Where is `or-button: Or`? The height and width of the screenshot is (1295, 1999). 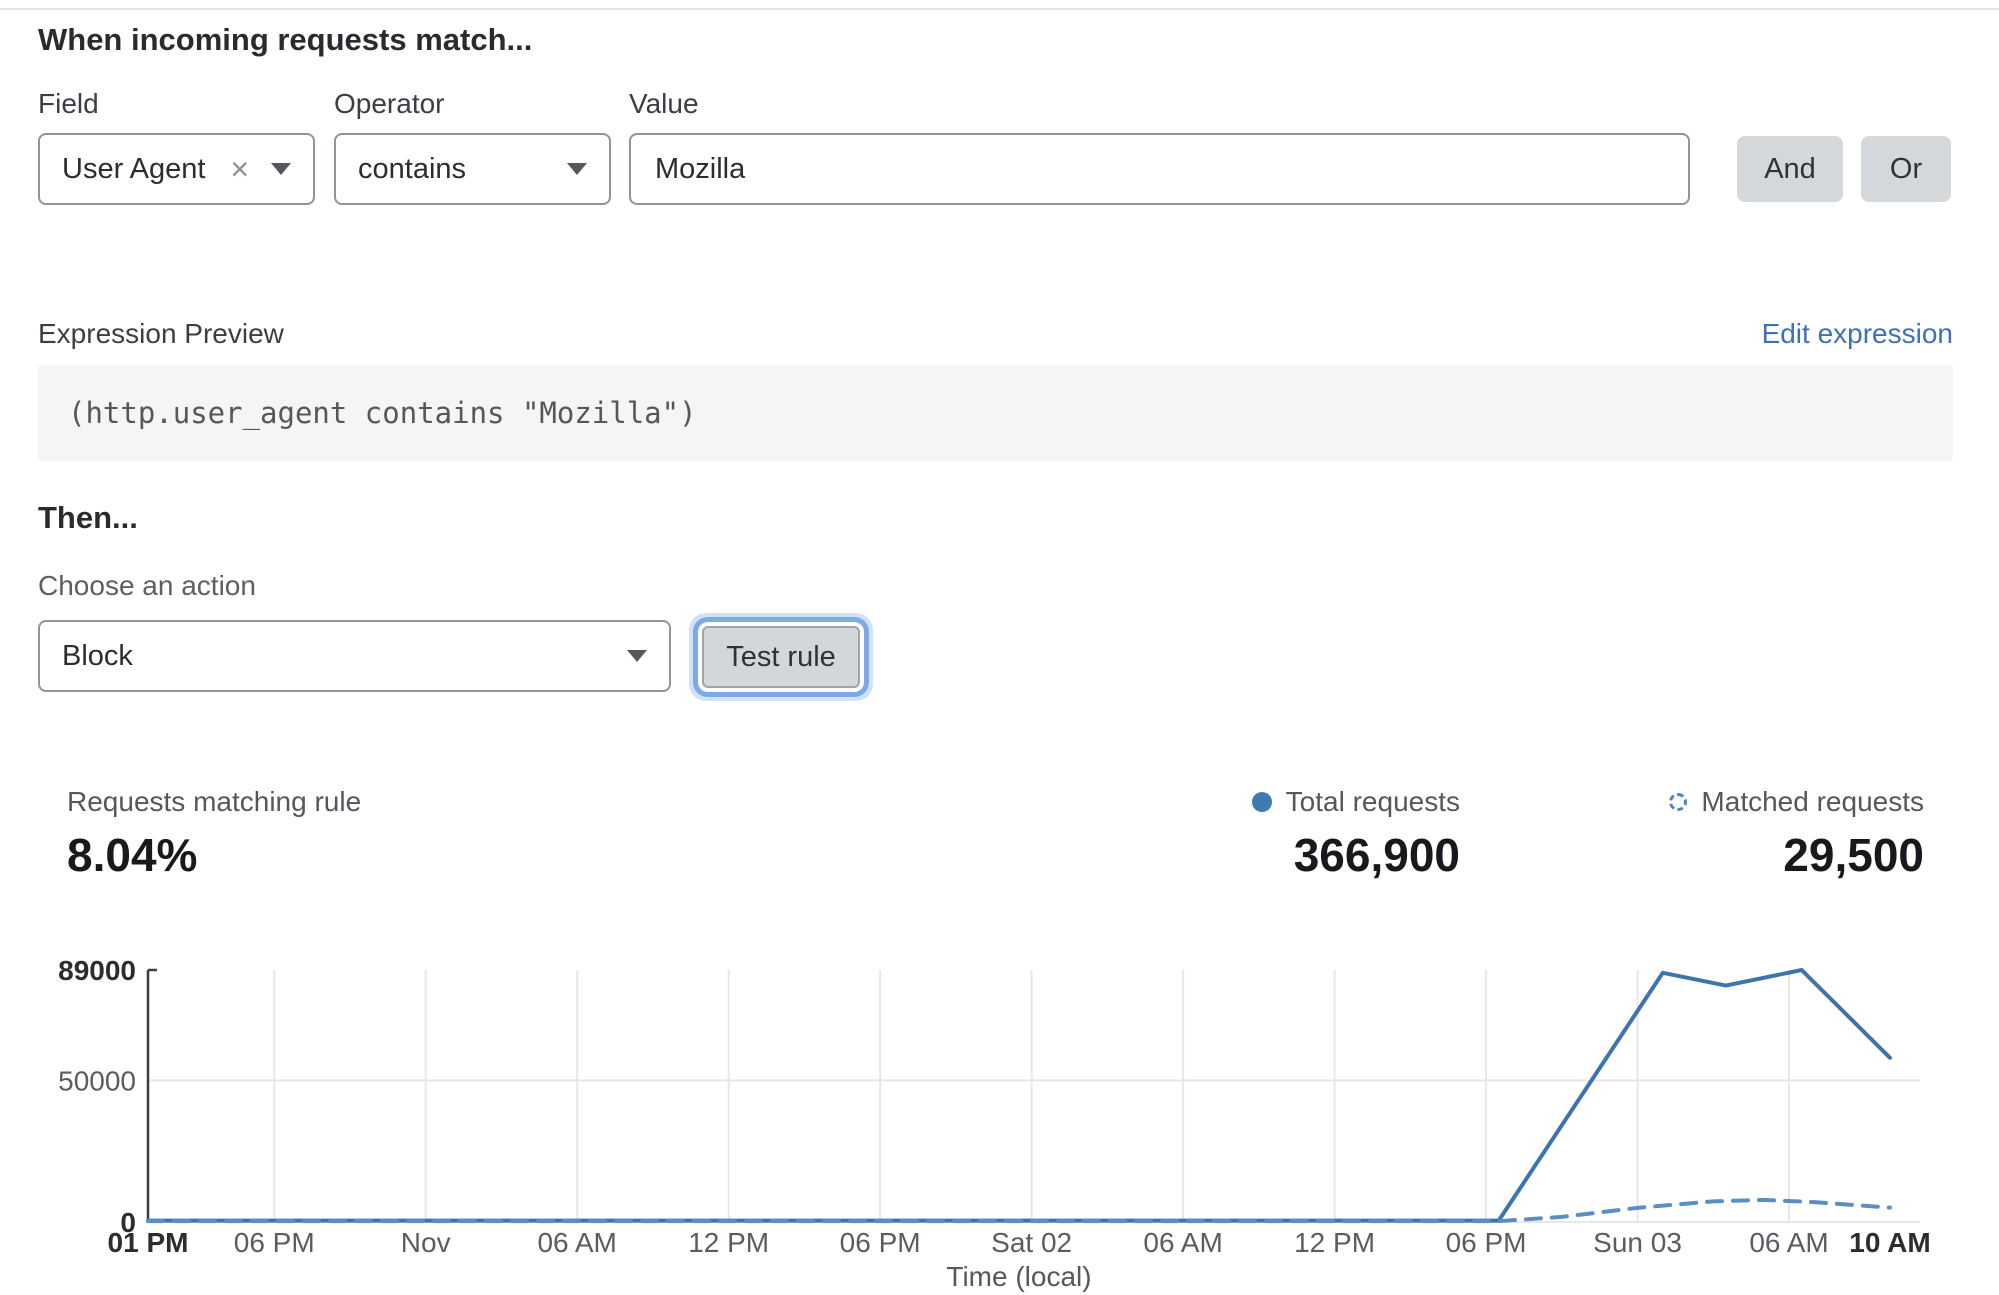
or-button: Or is located at coordinates (1906, 169).